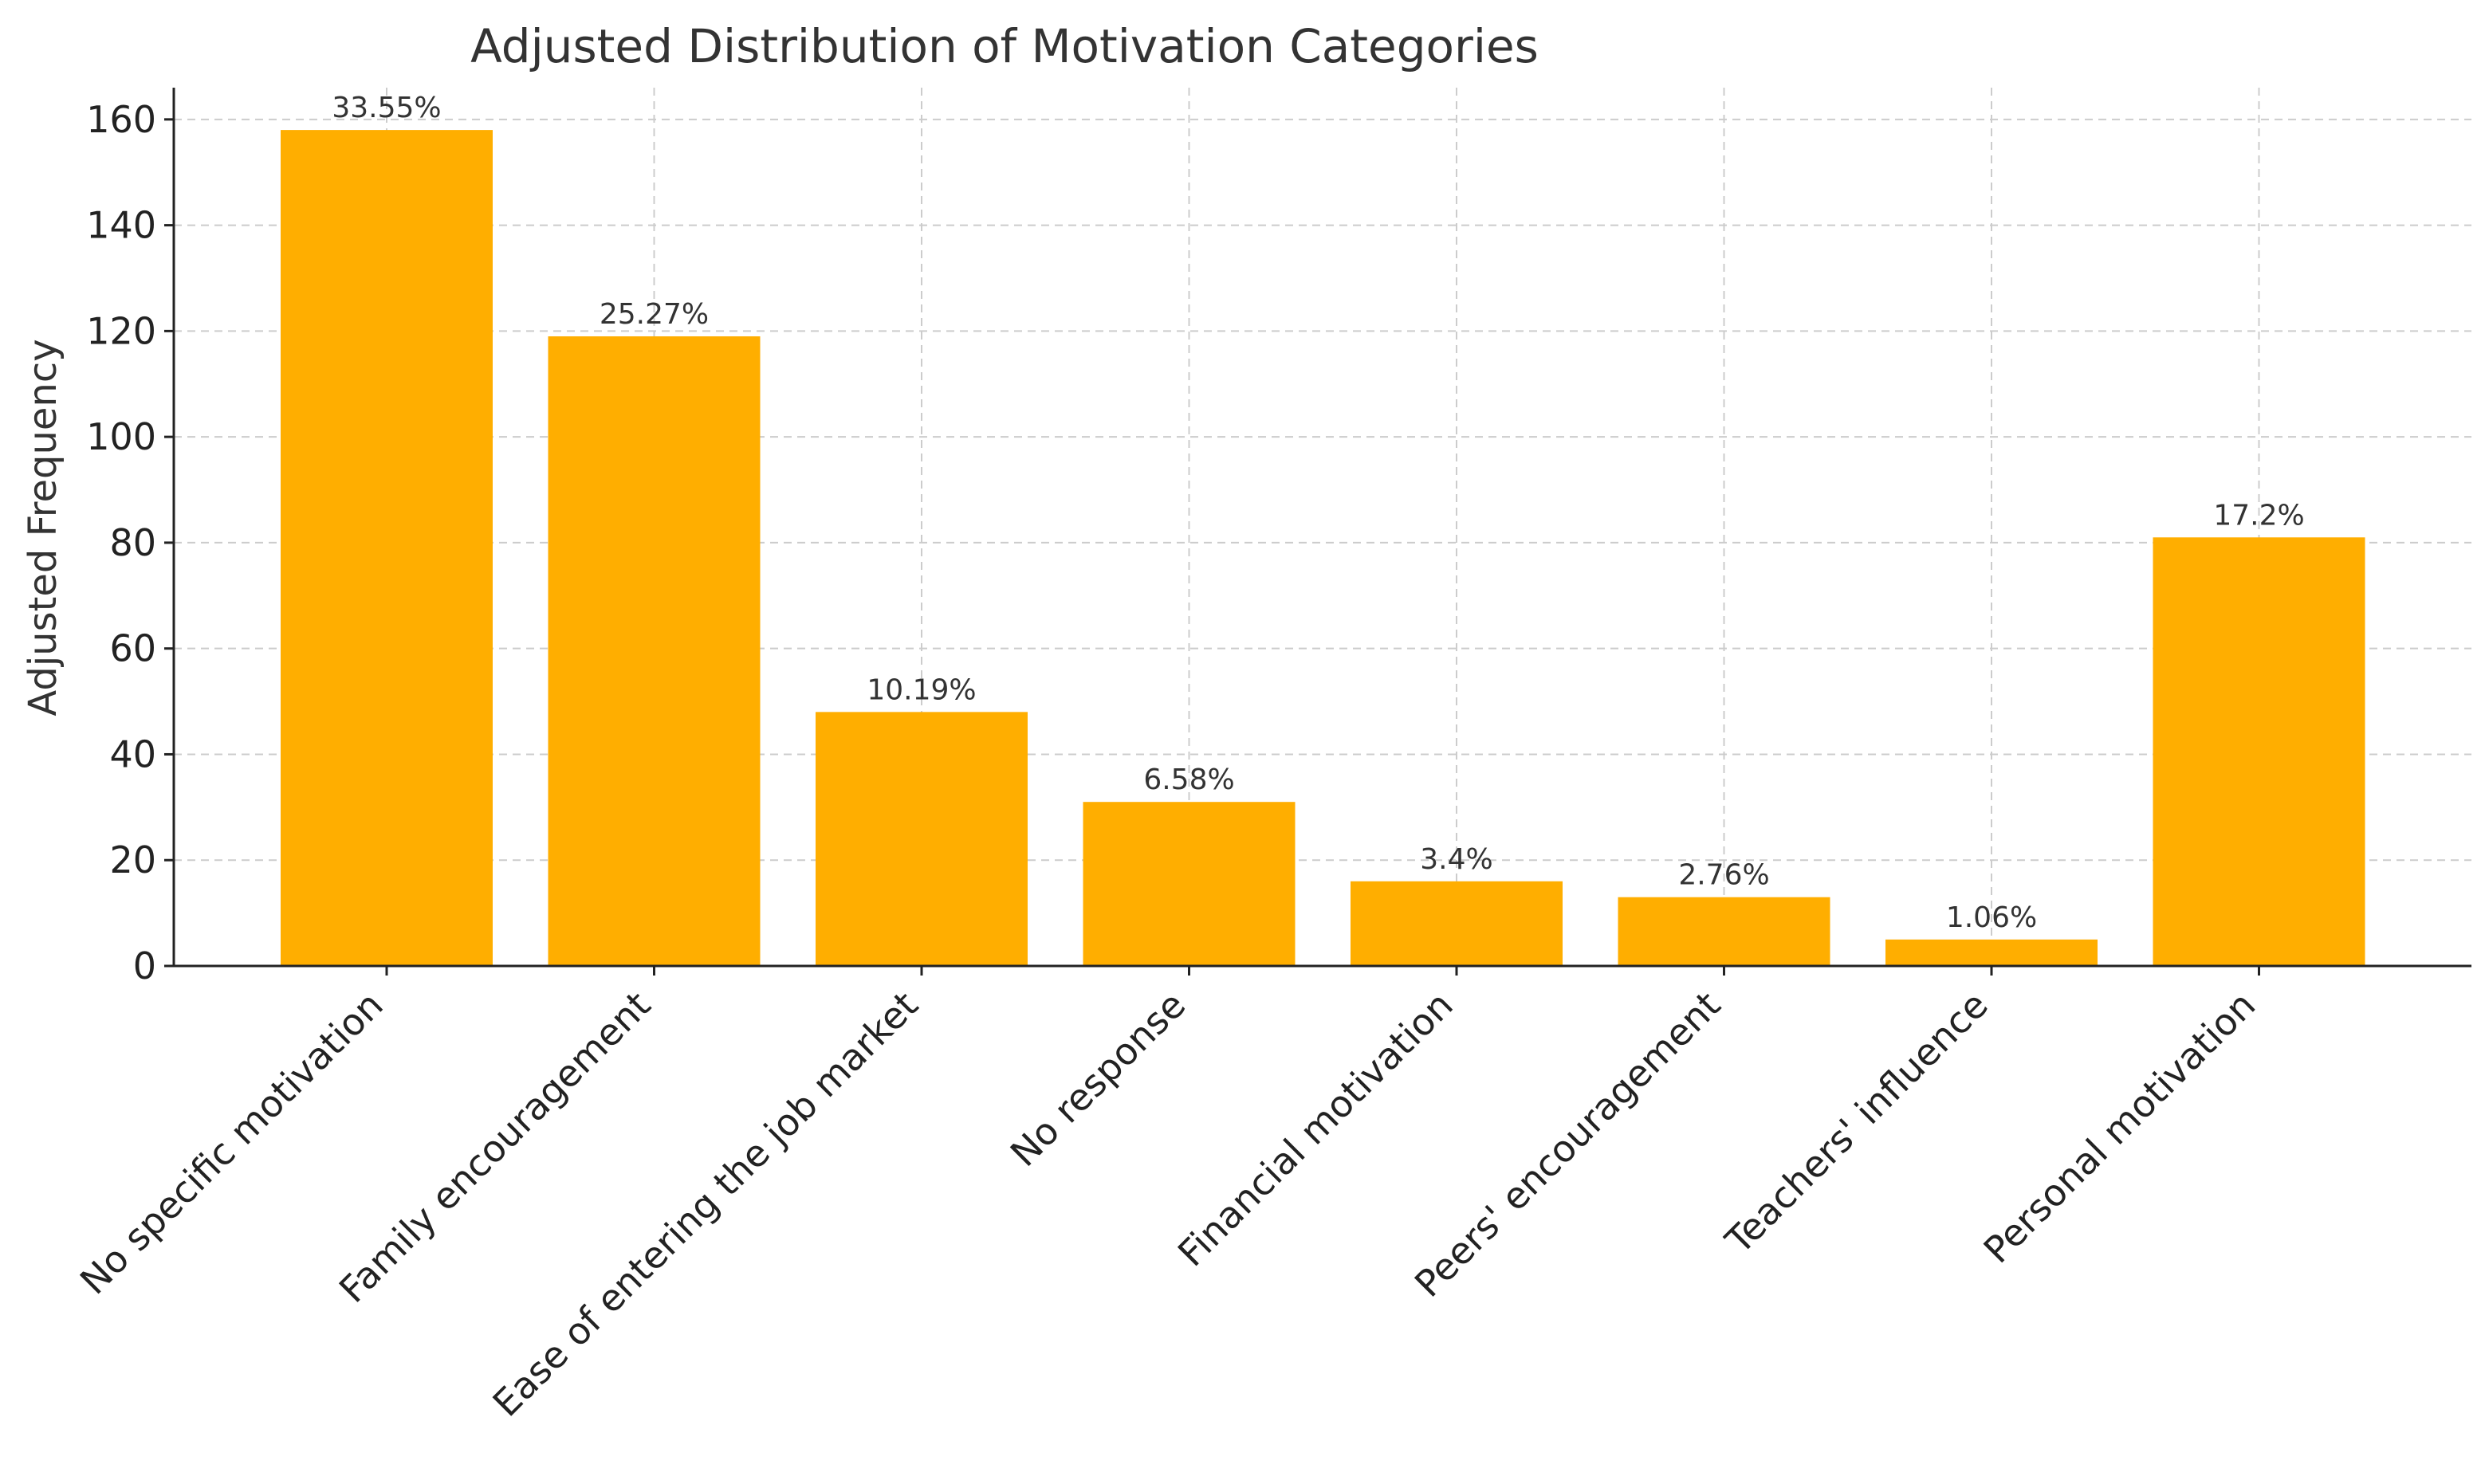 The height and width of the screenshot is (1484, 2485). I want to click on data-label: 6.58%, so click(1188, 780).